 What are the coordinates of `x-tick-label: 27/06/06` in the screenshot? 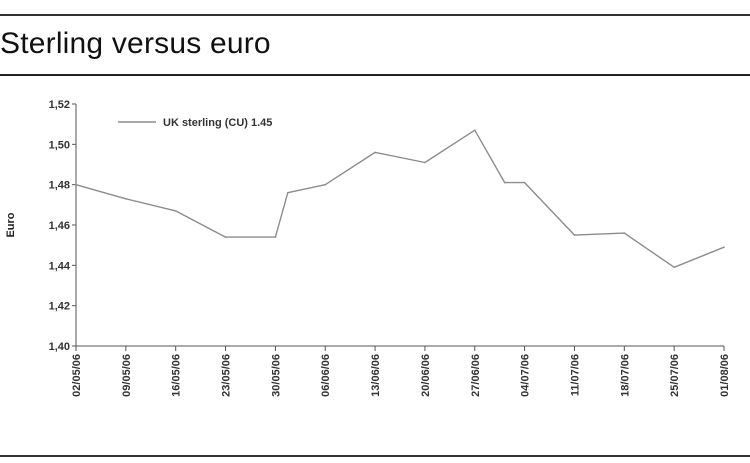 It's located at (476, 375).